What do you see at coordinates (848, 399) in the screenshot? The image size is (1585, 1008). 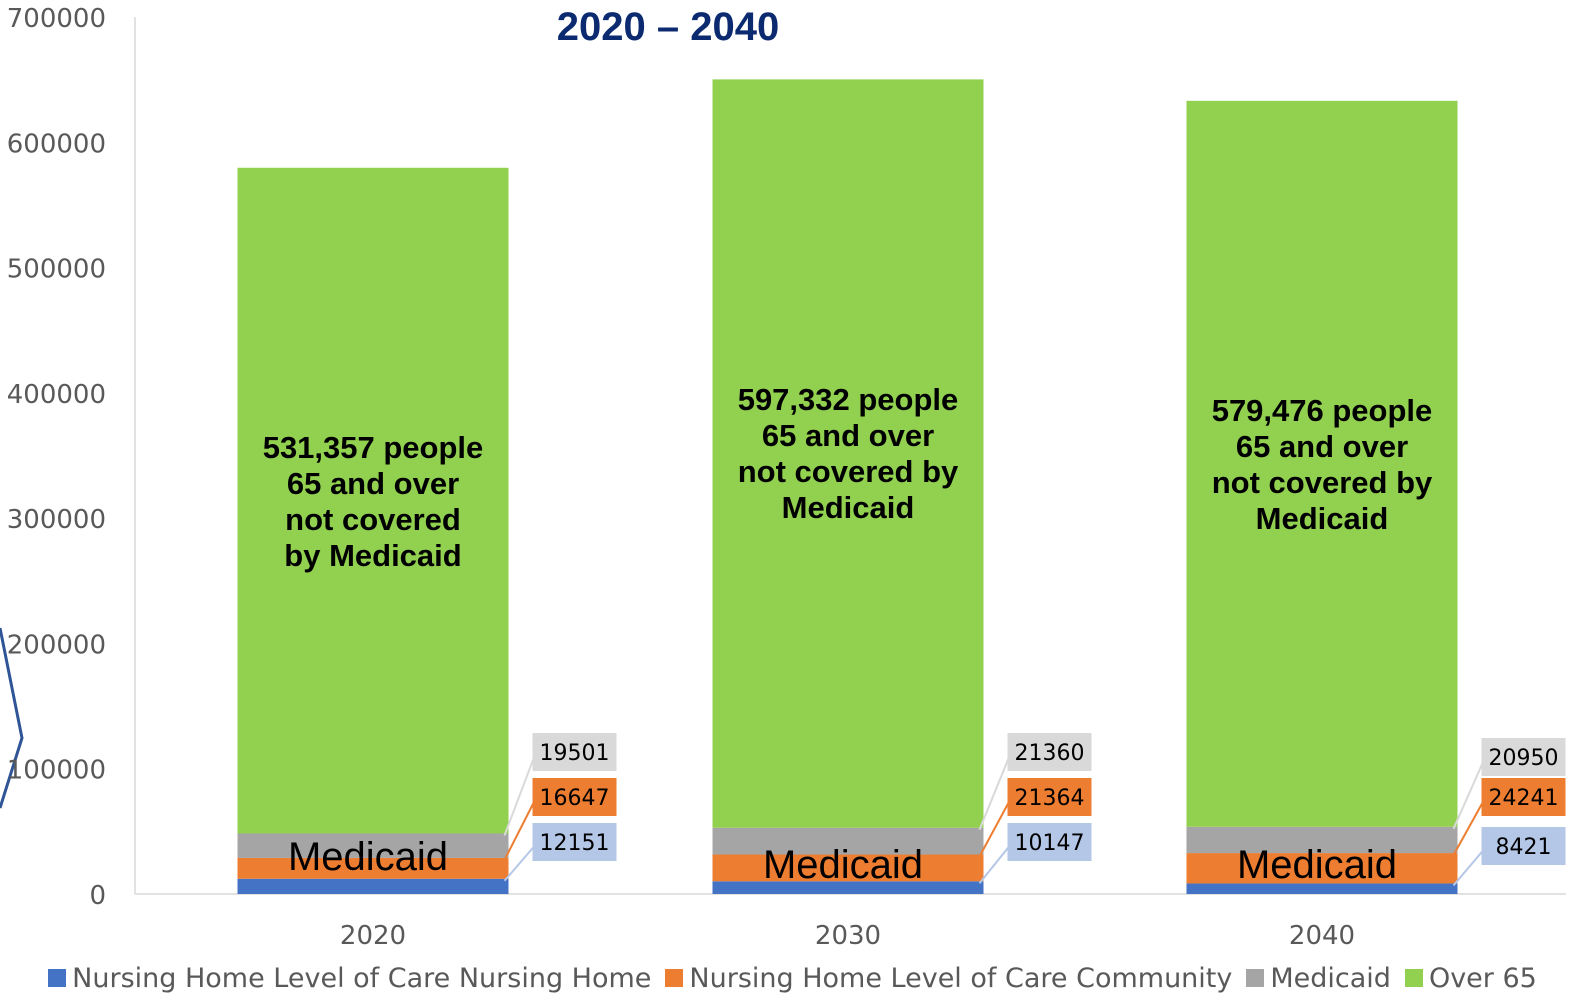 I see `over65-annotation-line: 597,332 people` at bounding box center [848, 399].